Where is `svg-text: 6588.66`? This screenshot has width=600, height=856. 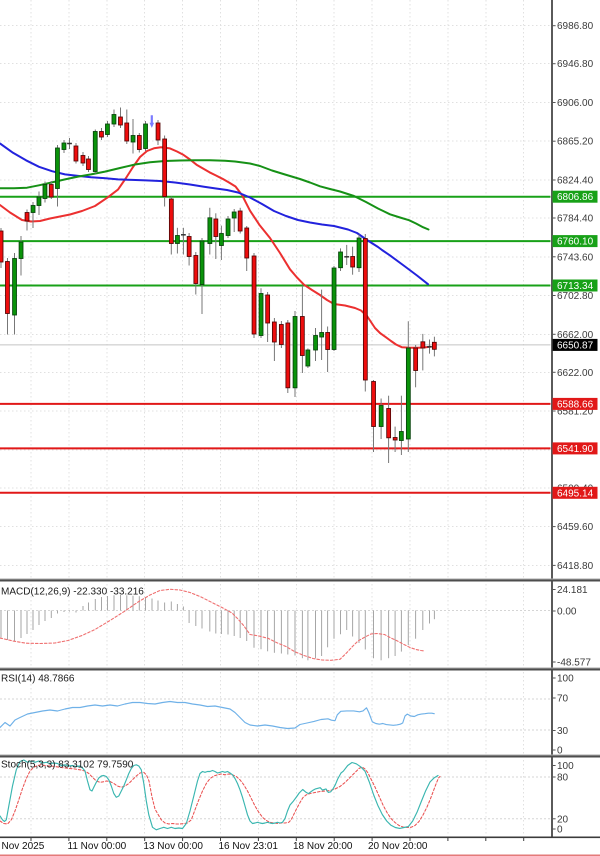
svg-text: 6588.66 is located at coordinates (575, 404).